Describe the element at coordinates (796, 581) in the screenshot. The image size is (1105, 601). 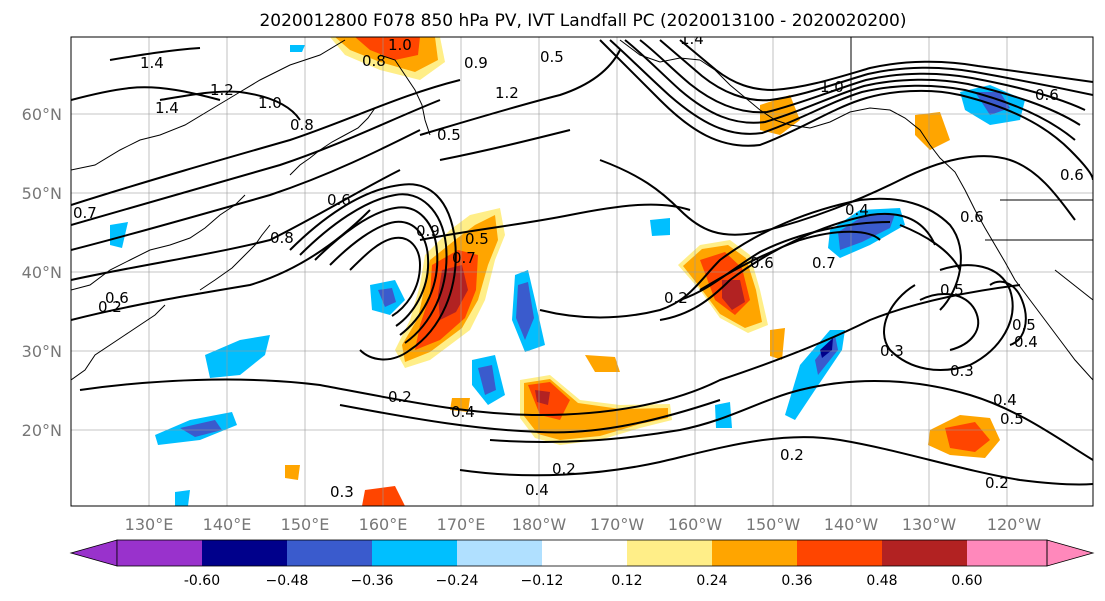
I see `colorbar-tick: 0.36` at that location.